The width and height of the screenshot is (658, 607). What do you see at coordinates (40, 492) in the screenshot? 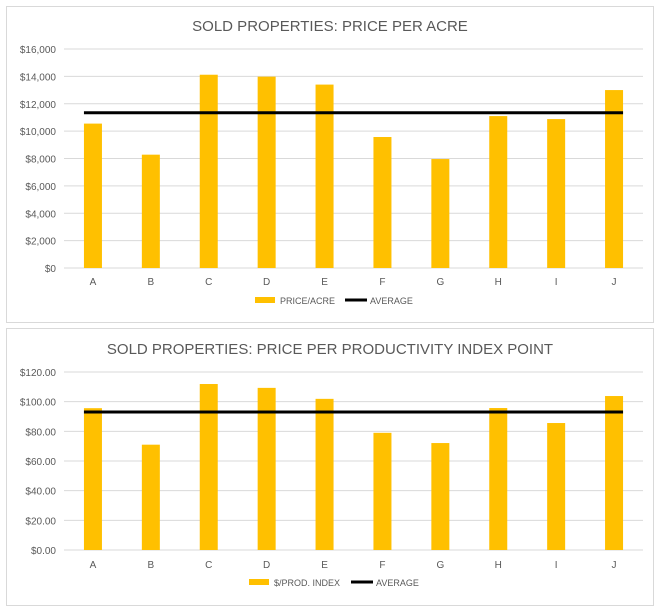
I see `y-tick-label: $40.00` at bounding box center [40, 492].